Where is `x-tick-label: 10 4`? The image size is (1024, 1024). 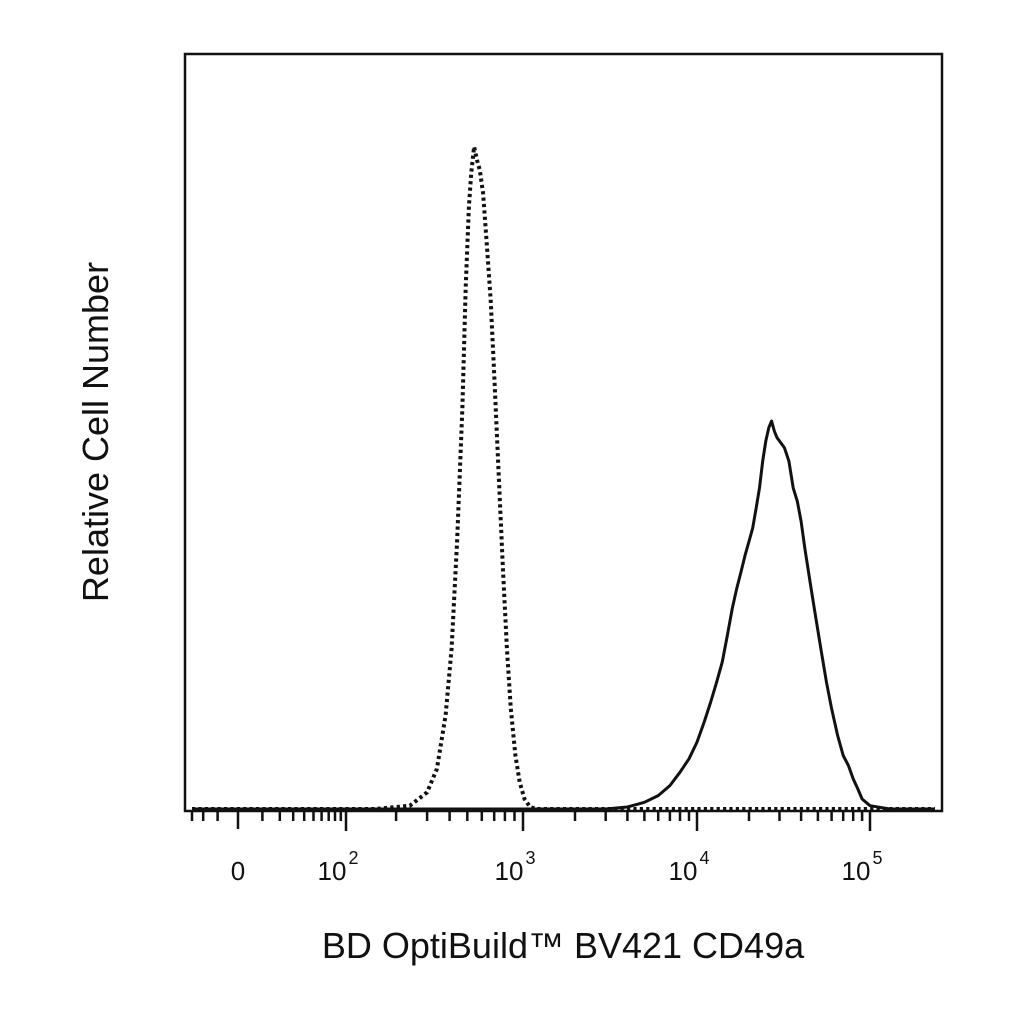
x-tick-label: 10 4 is located at coordinates (689, 867).